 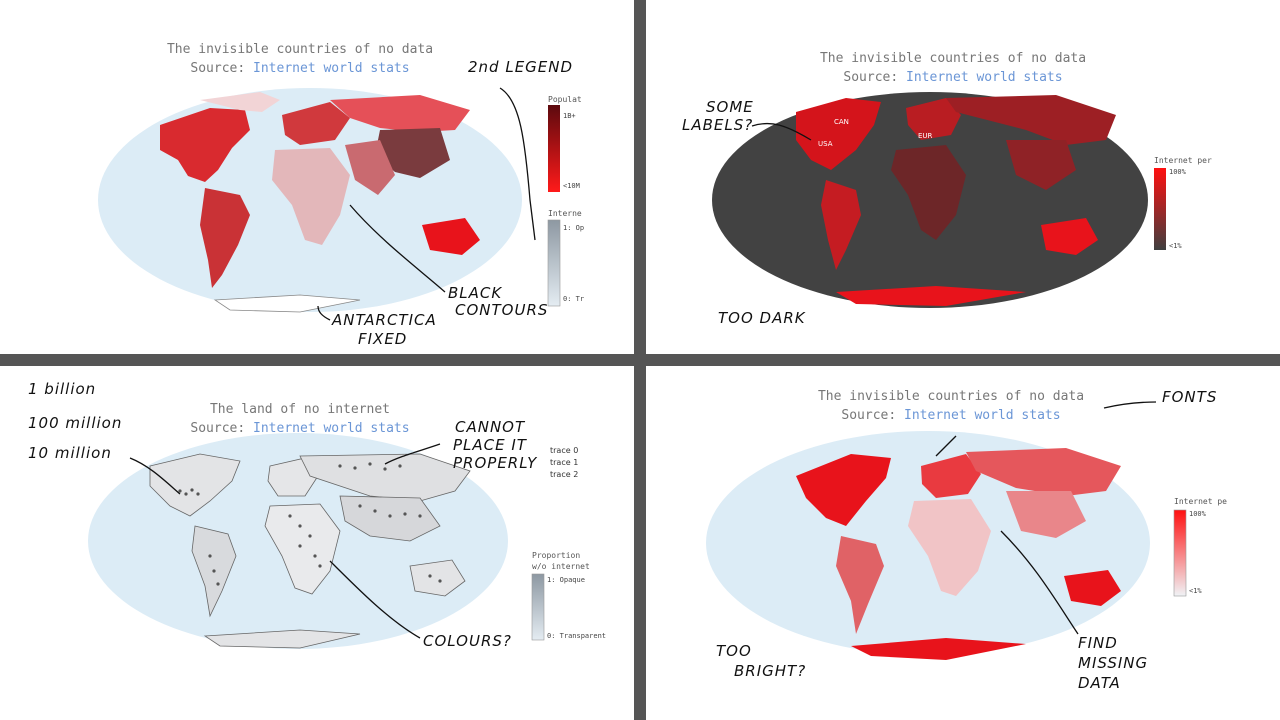 What do you see at coordinates (571, 186) in the screenshot?
I see `legend1-min: <10M` at bounding box center [571, 186].